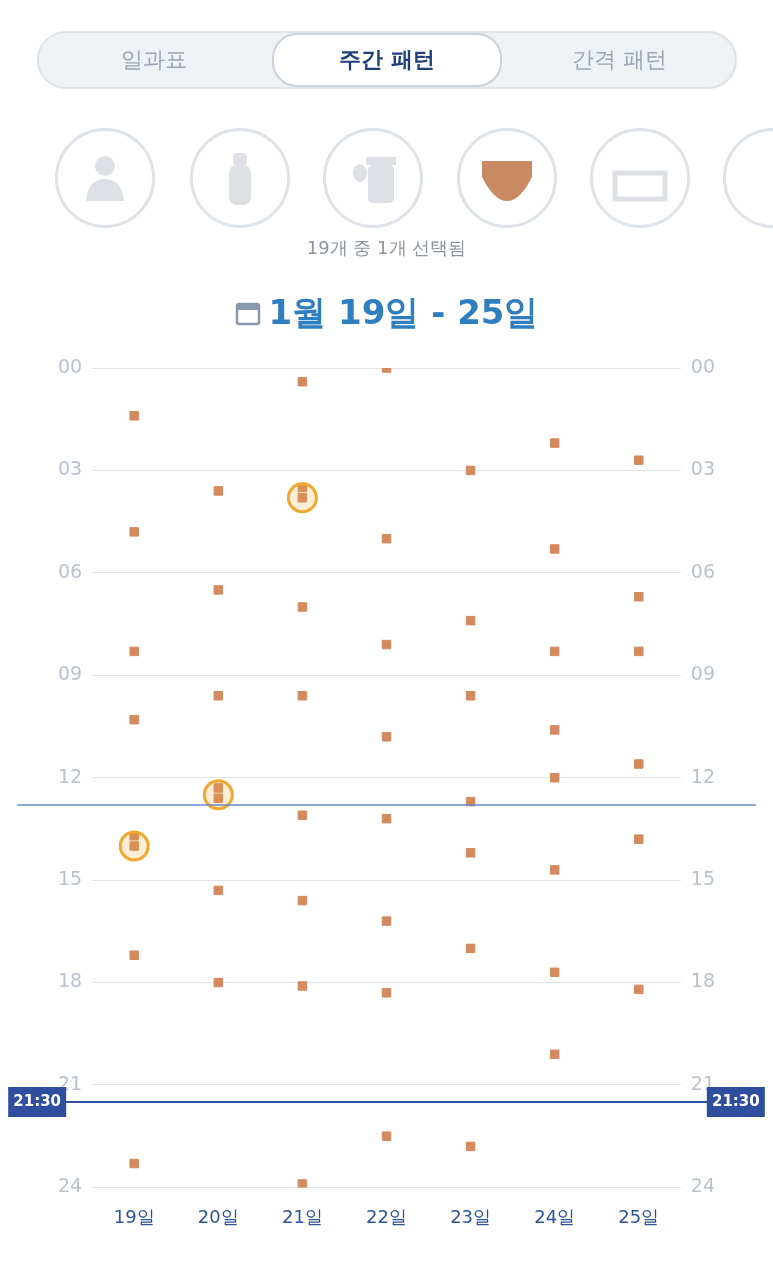  What do you see at coordinates (703, 878) in the screenshot?
I see `y2-tick-label: 15` at bounding box center [703, 878].